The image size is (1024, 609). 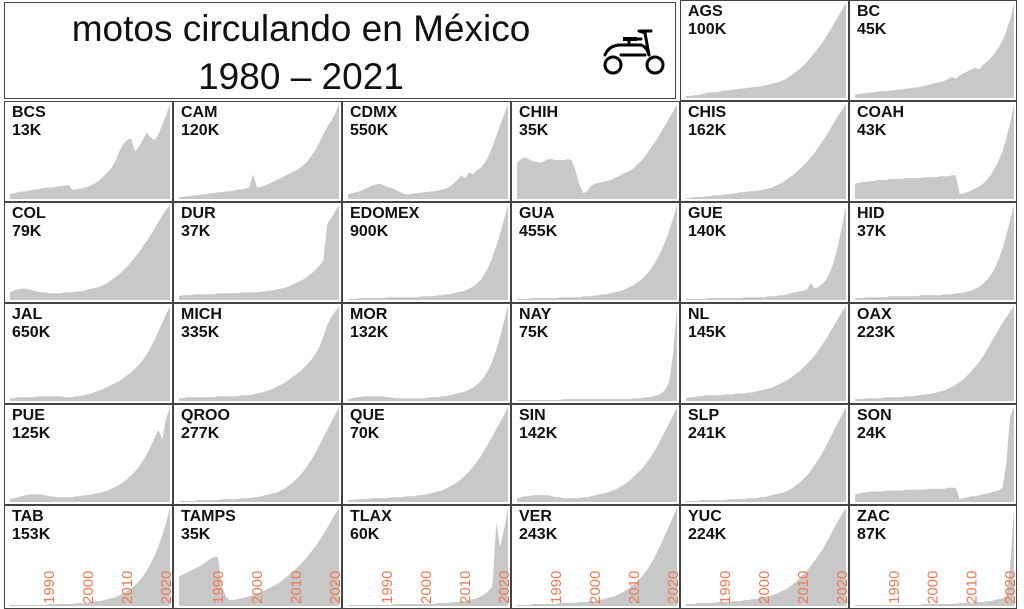 I want to click on panel-bcs: BCS 13K, so click(x=88, y=151).